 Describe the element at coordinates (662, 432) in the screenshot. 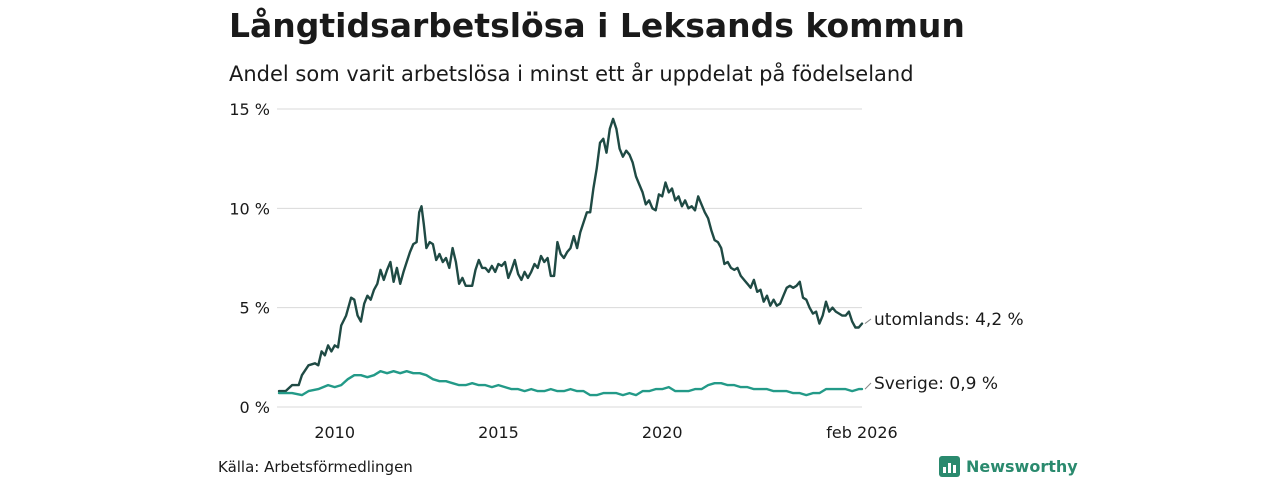

I see `x-tick-label: 2020` at that location.